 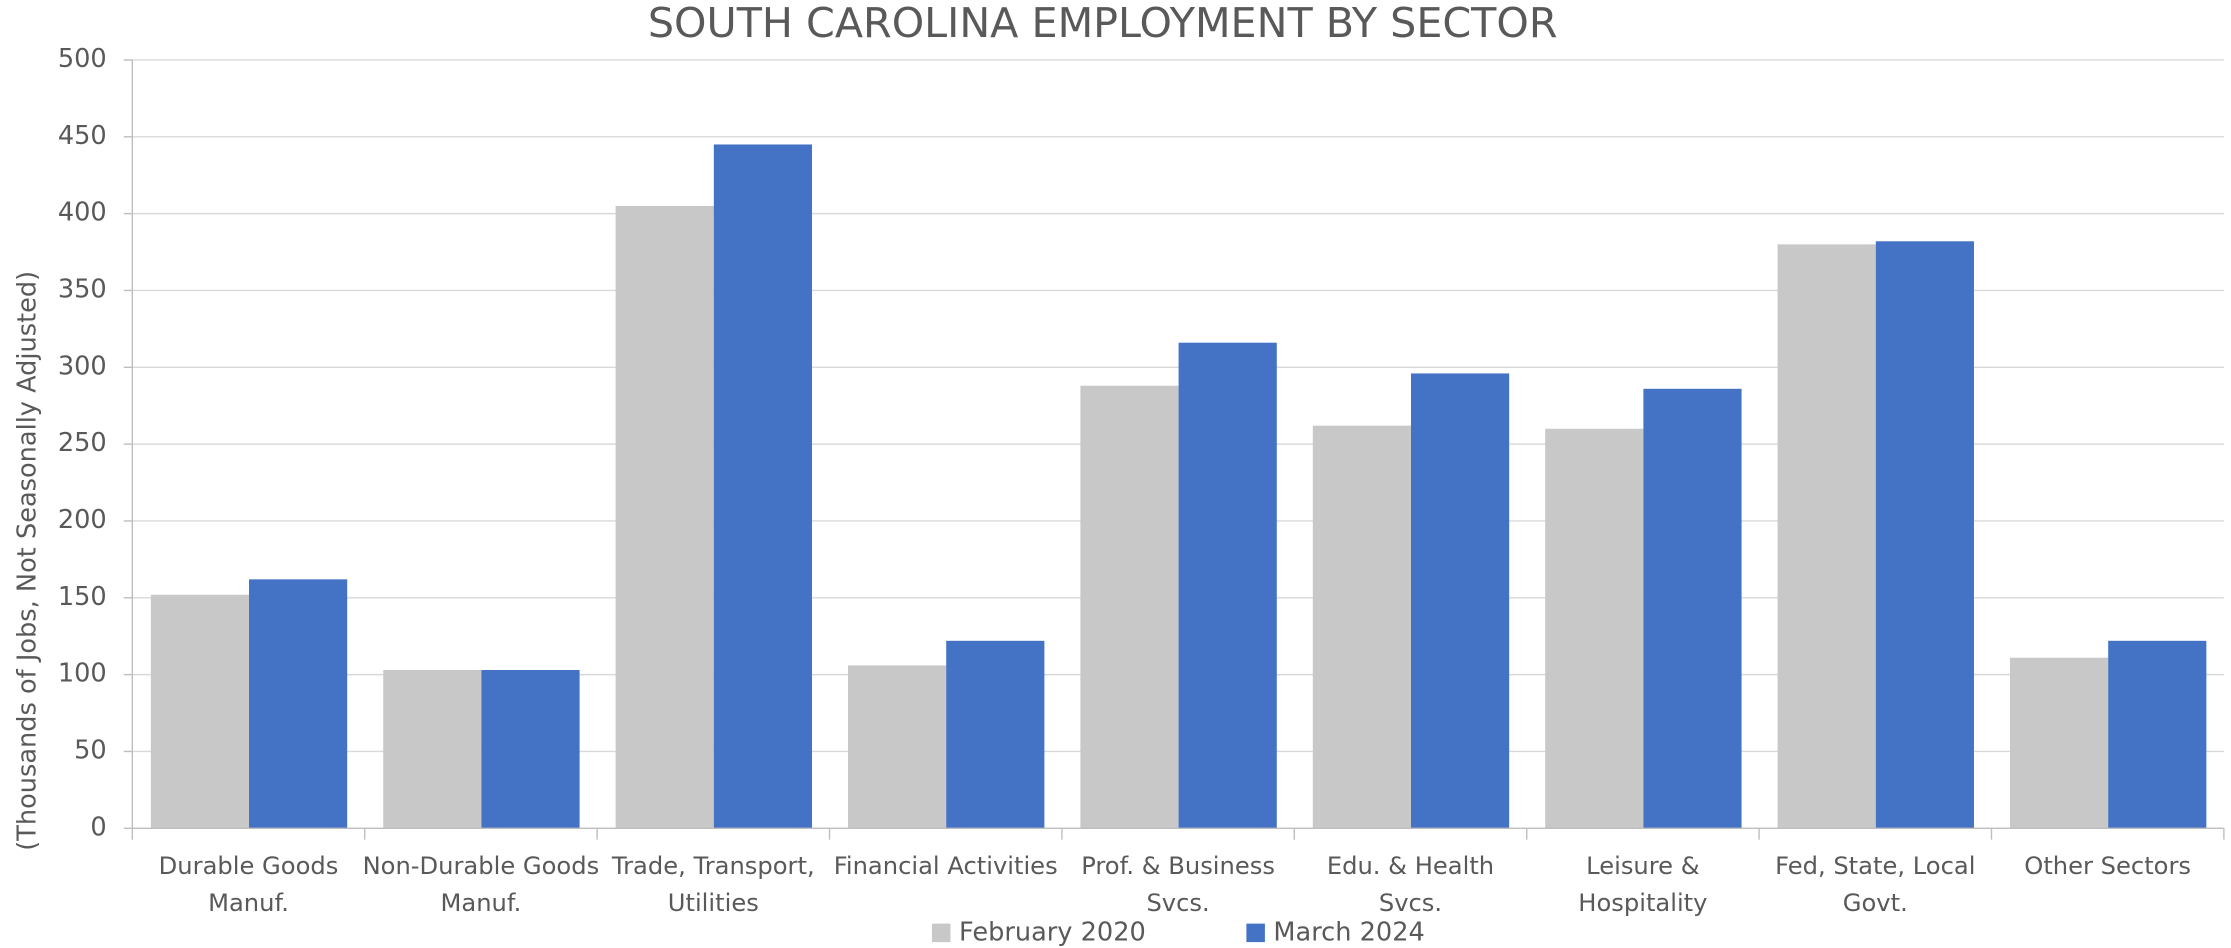 I want to click on y-tick-label: 250, so click(x=82, y=443).